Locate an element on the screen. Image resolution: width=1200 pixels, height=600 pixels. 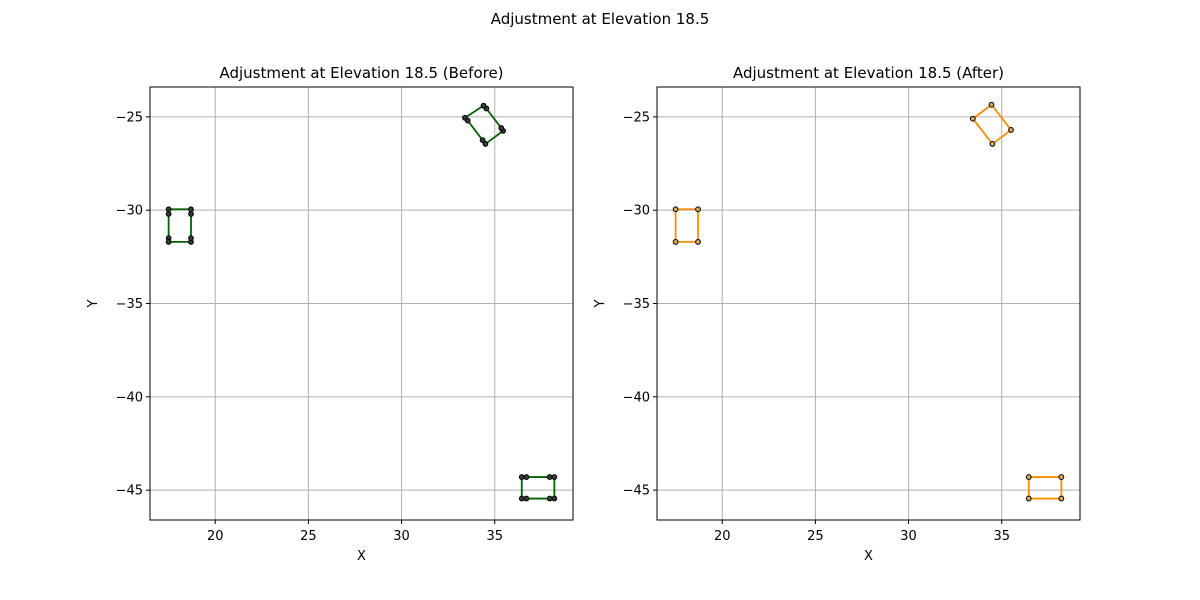
before-chart-title: Adjustment at Elevation 18.5 (Before) is located at coordinates (361, 73).